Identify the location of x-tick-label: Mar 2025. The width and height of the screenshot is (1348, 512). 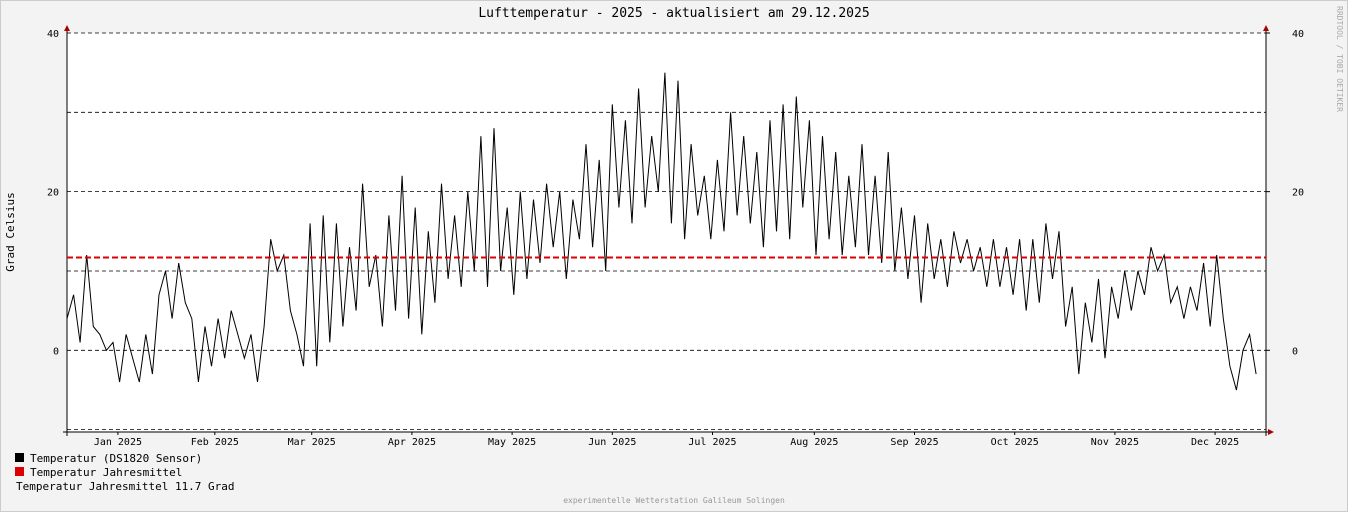
(312, 442).